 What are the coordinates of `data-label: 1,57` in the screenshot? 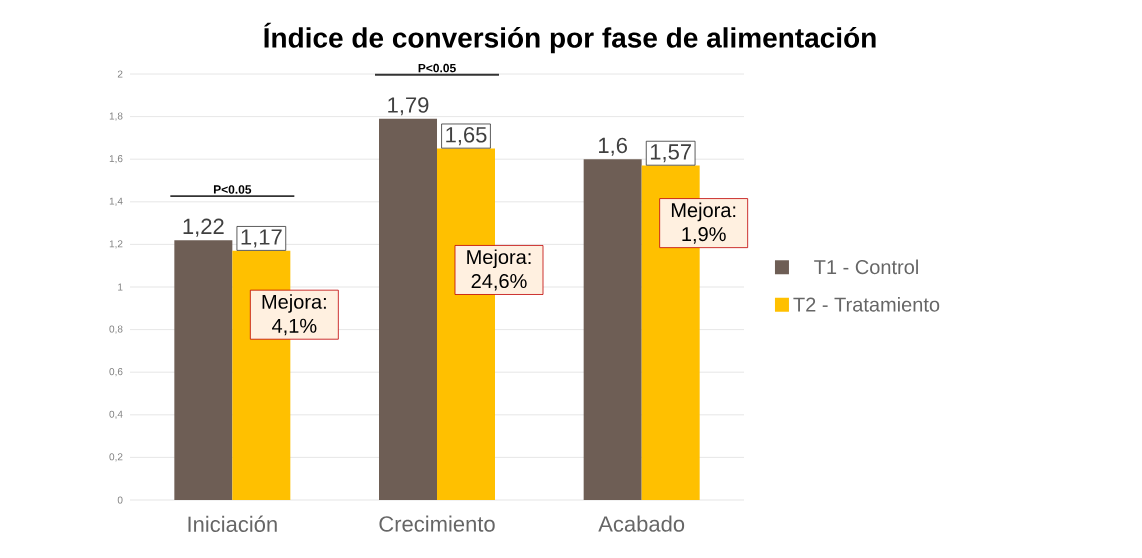 It's located at (670, 153).